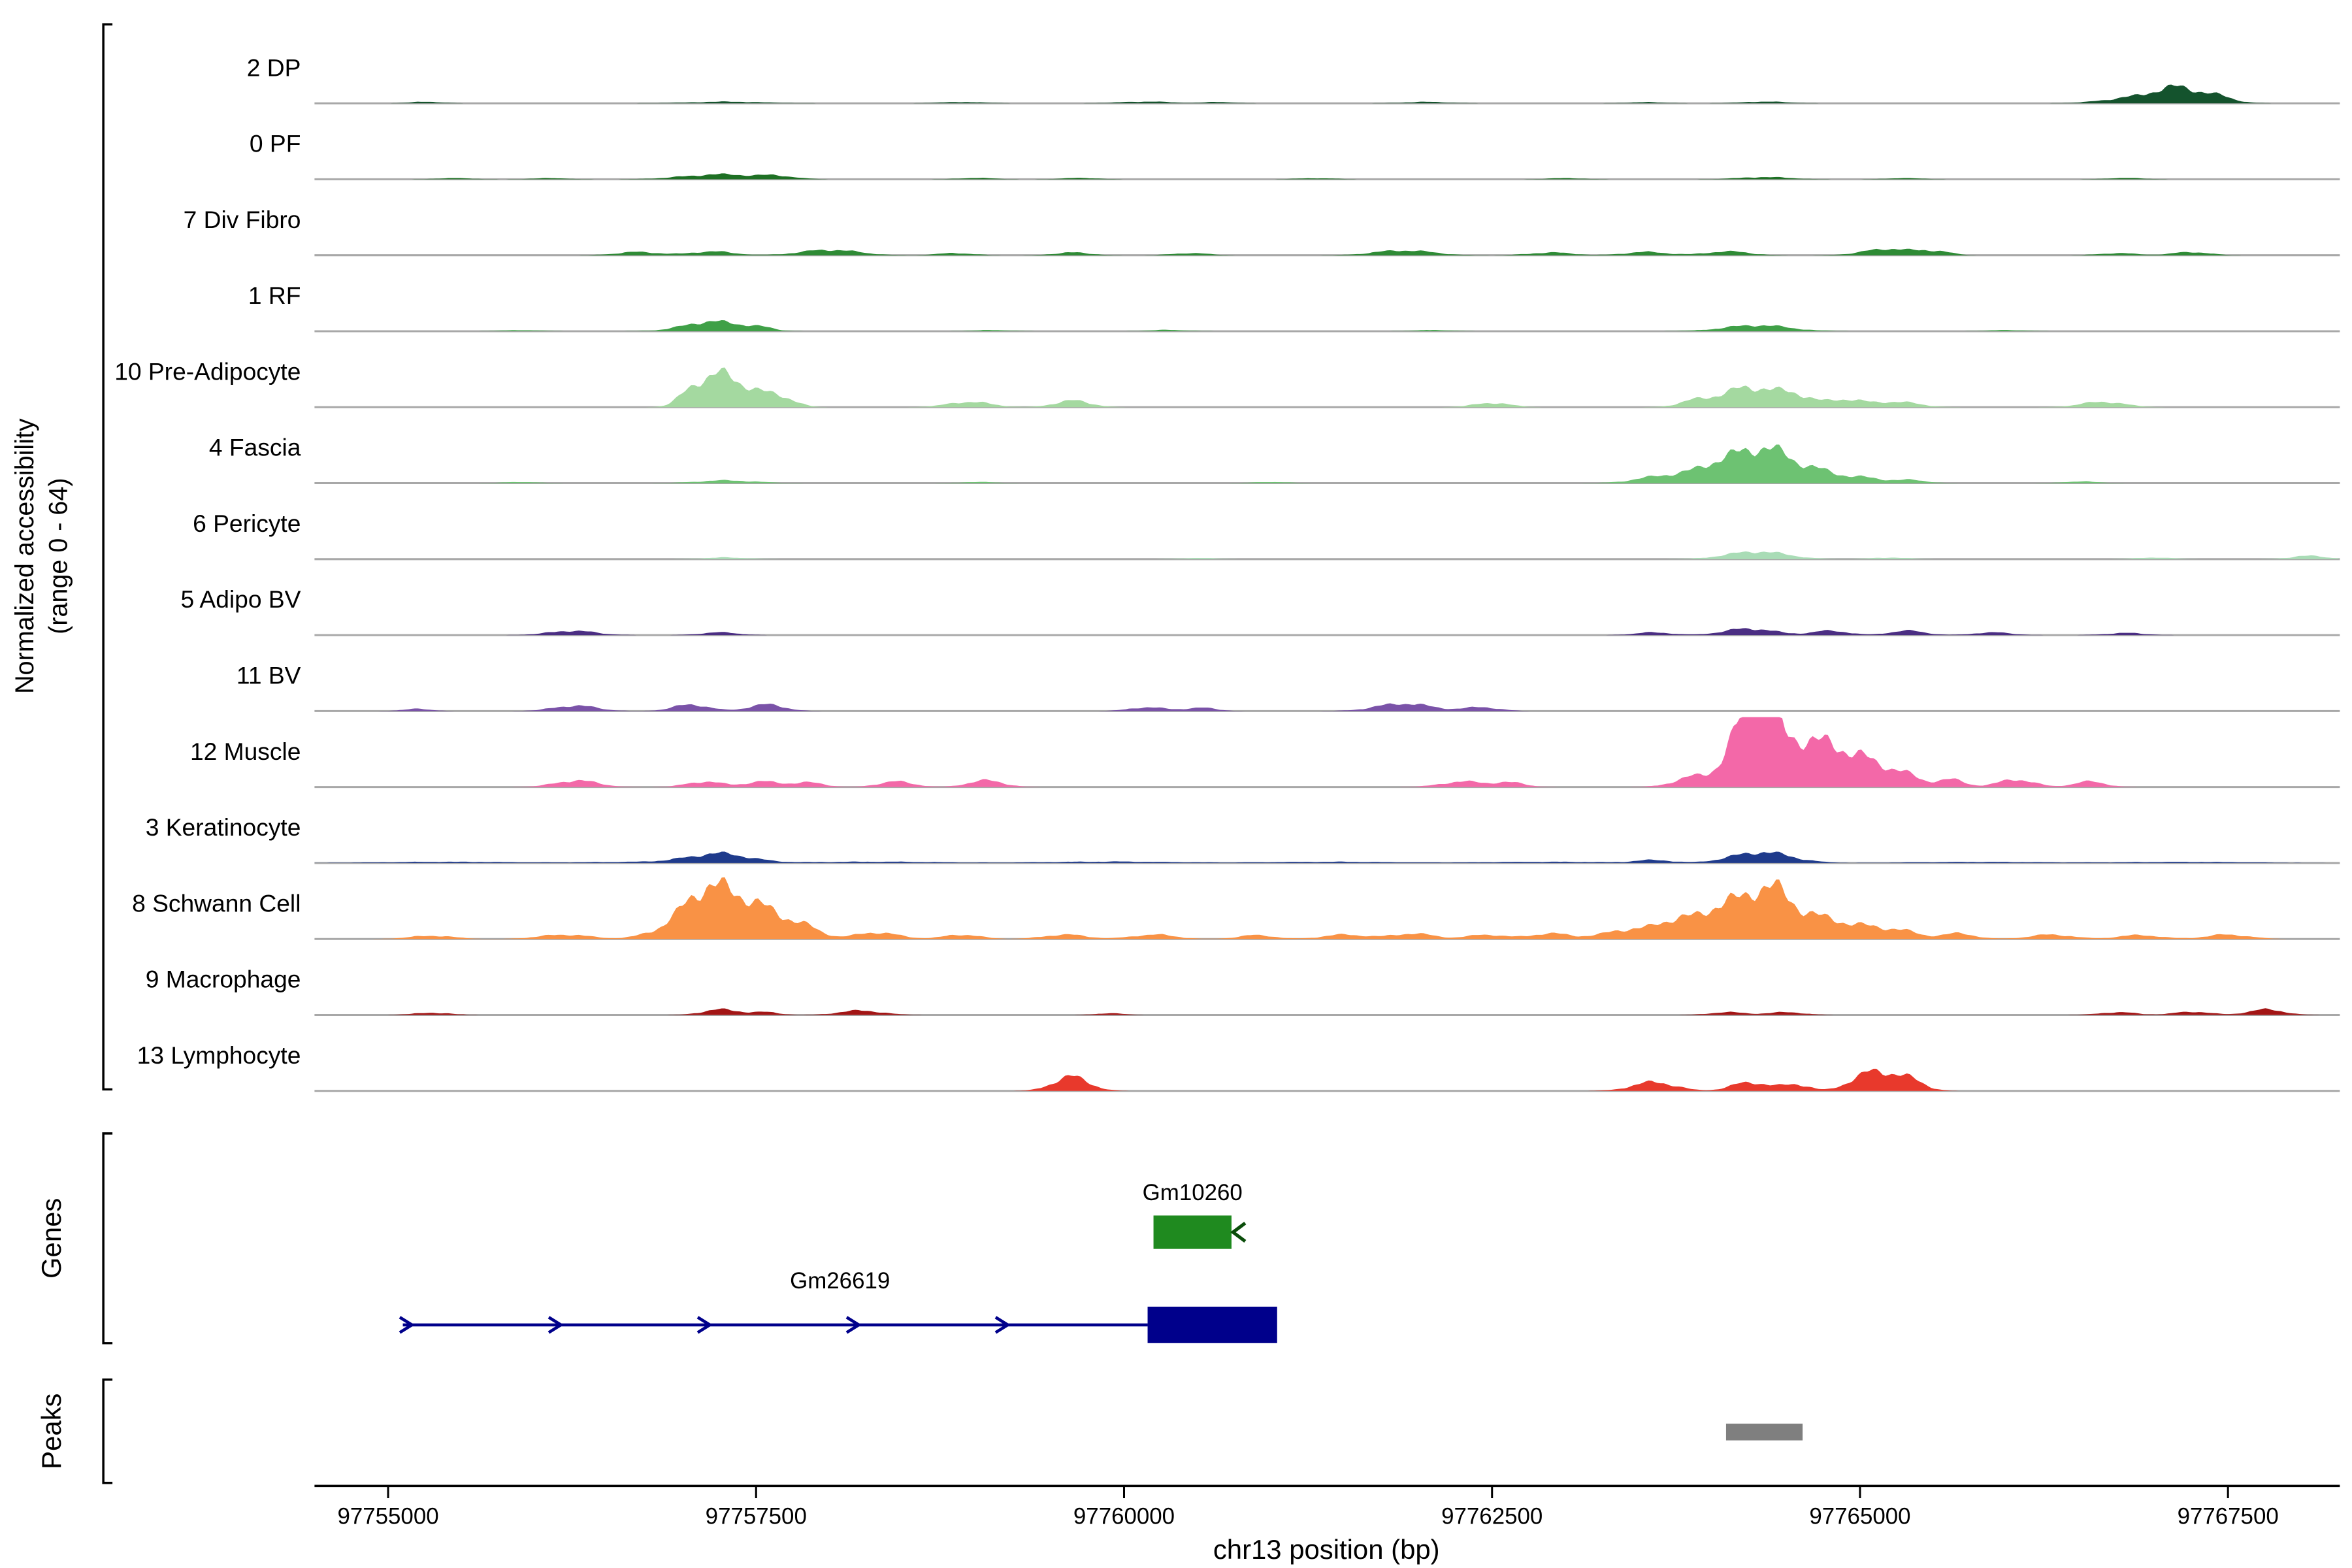 Image resolution: width=2352 pixels, height=1568 pixels. I want to click on track-label: 6 Pericyte, so click(247, 523).